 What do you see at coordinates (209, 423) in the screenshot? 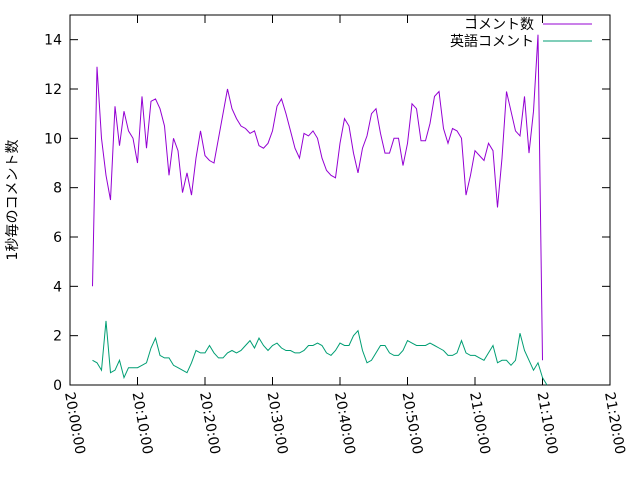
I see `x-tick-label: 20:20:00` at bounding box center [209, 423].